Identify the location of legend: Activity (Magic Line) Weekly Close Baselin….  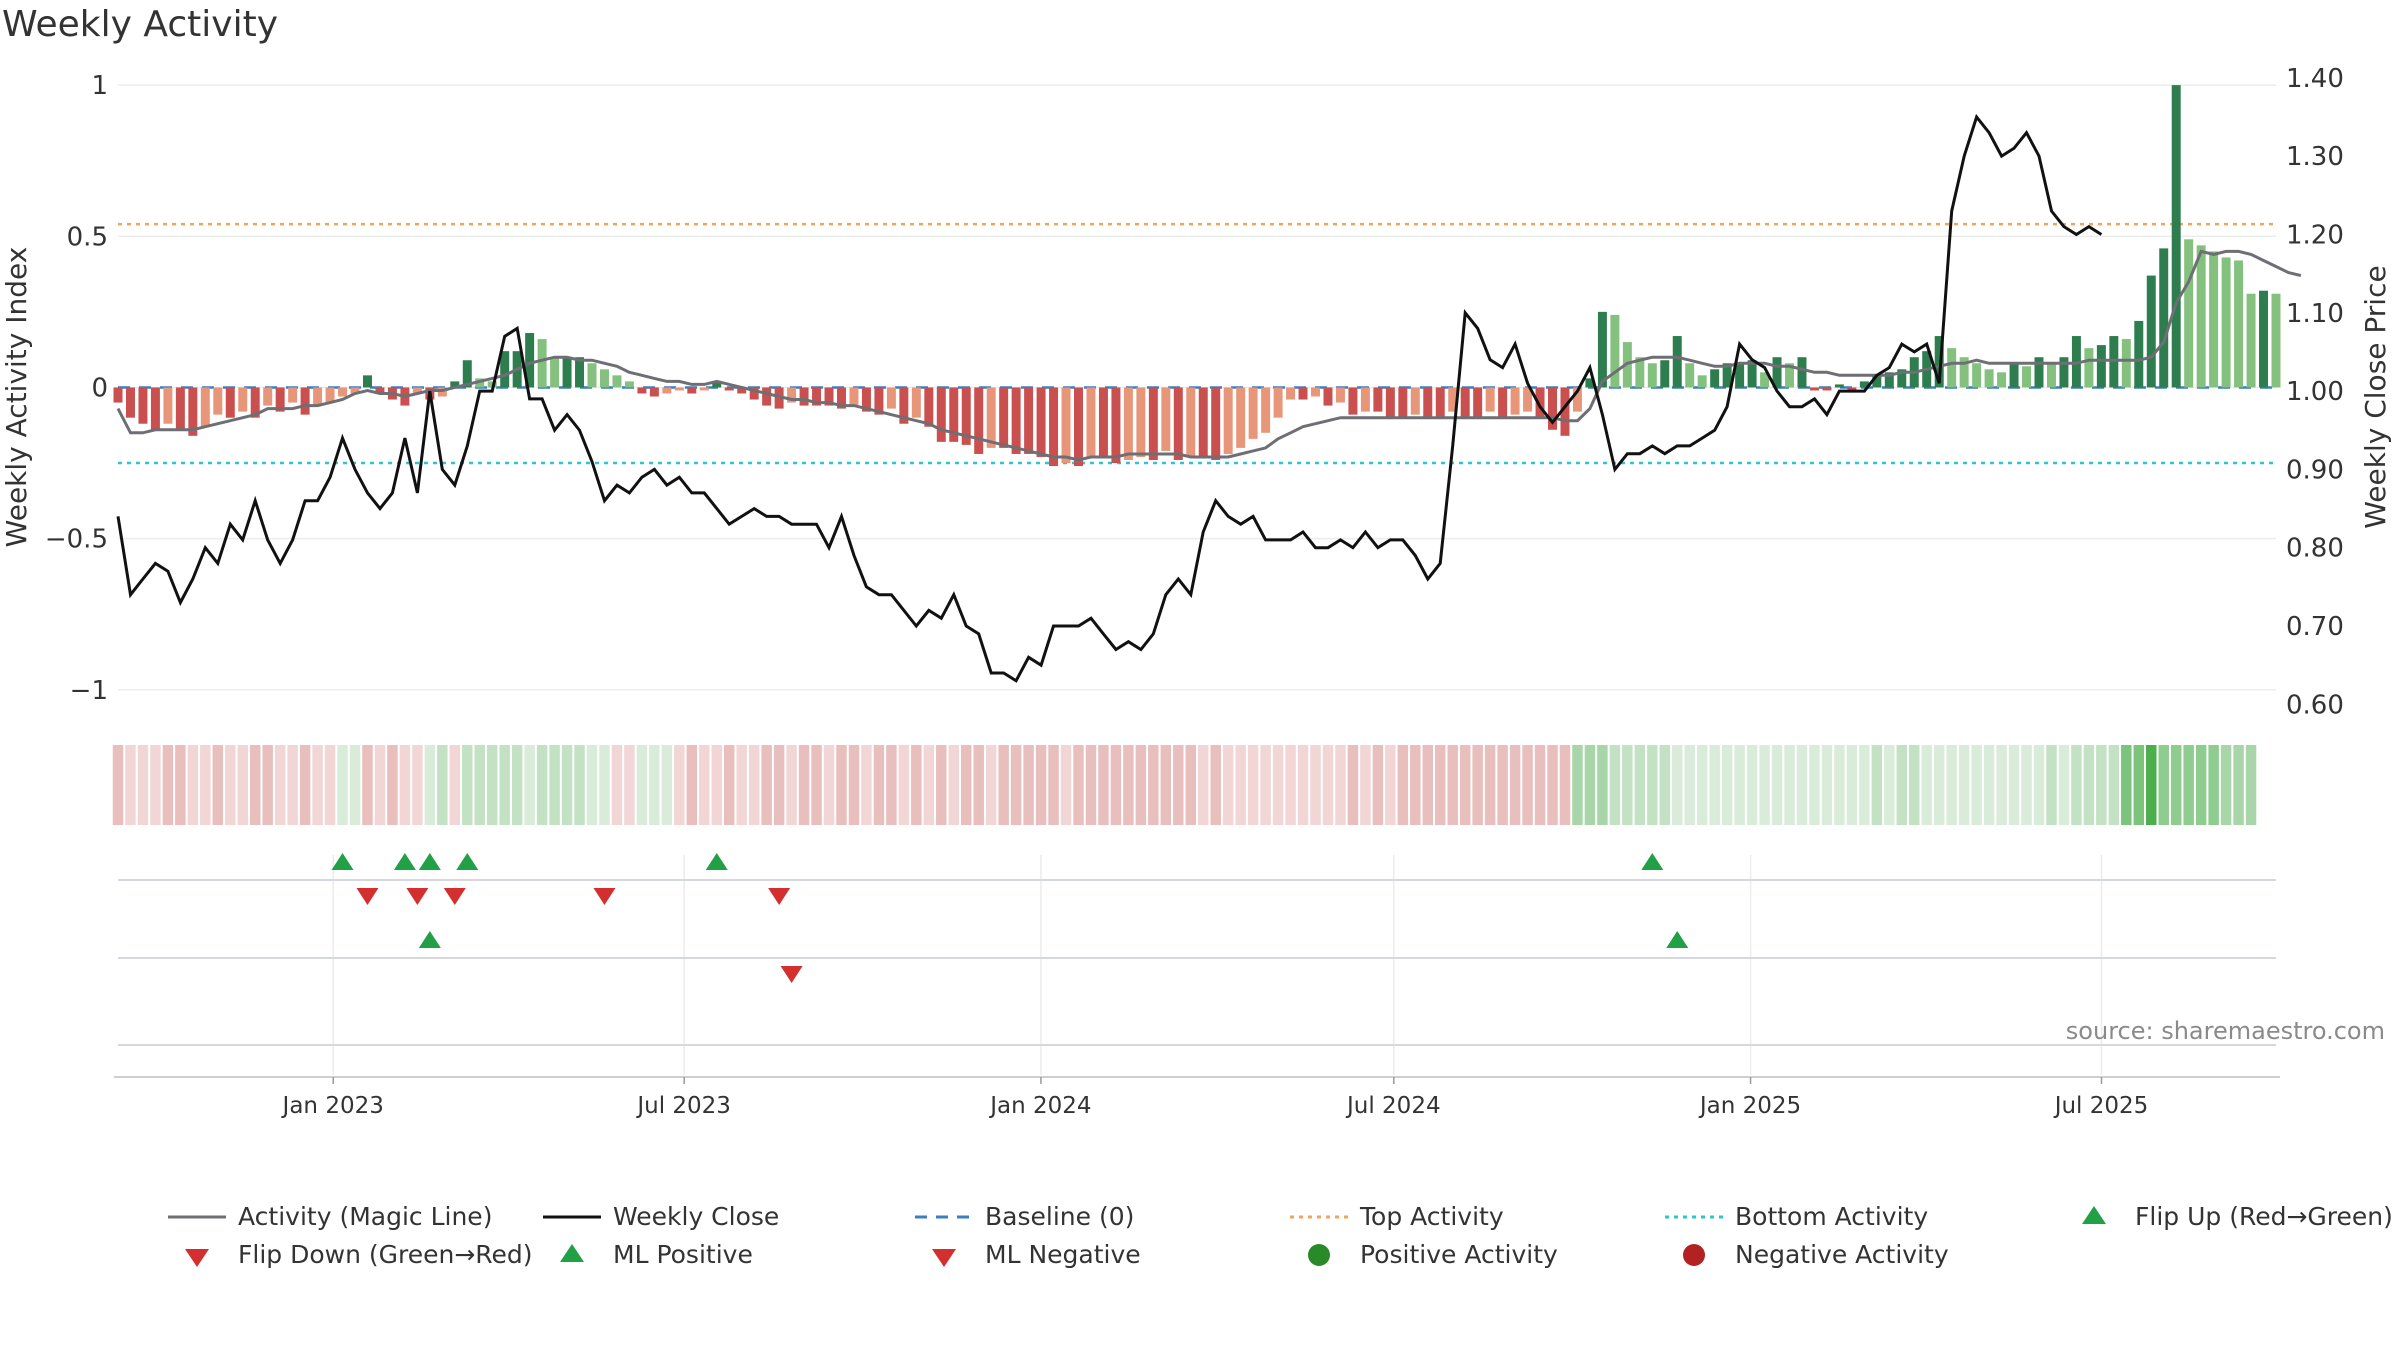
(1280, 1235).